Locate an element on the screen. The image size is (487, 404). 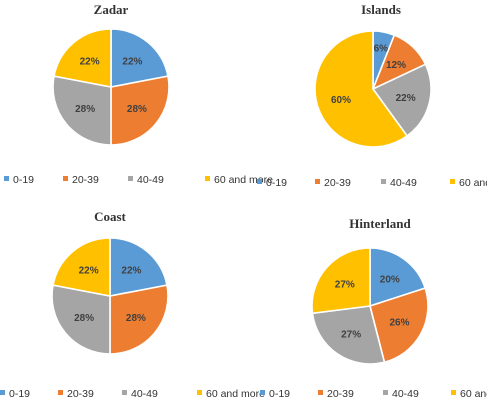
data-label: 20% is located at coordinates (390, 279).